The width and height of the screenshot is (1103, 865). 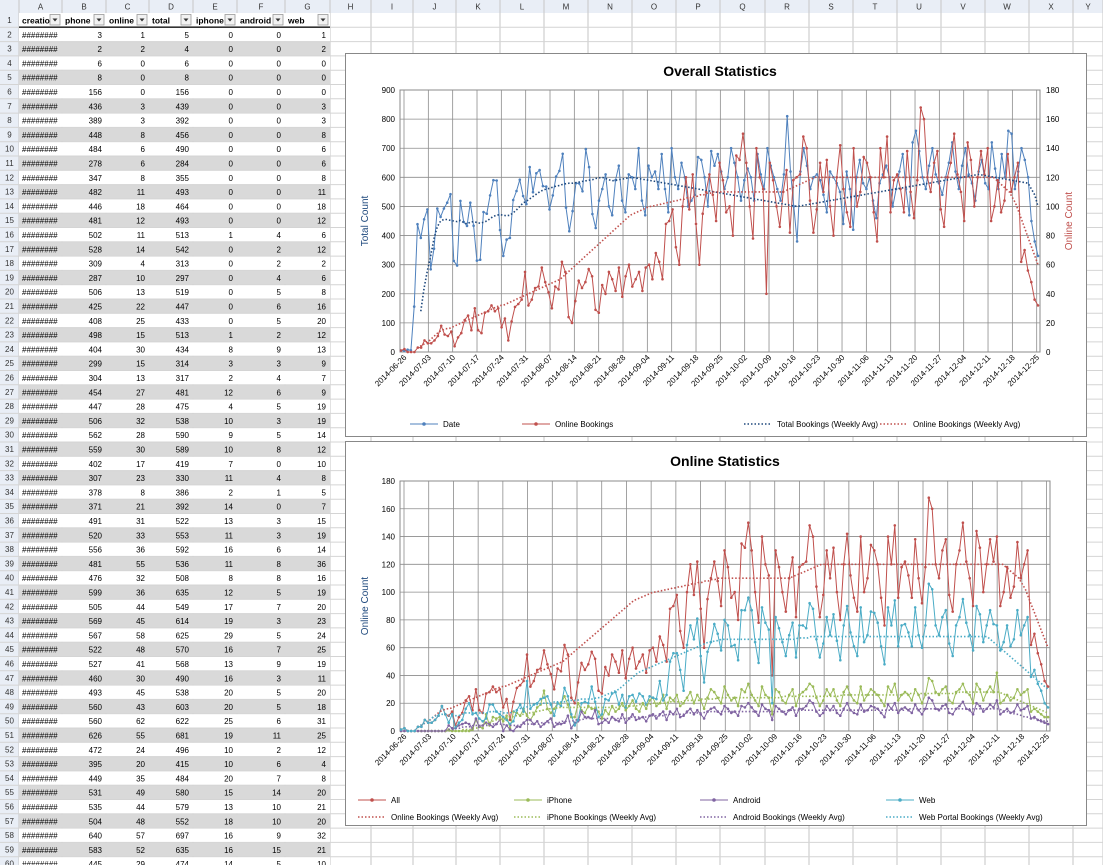 I want to click on table-cell: 506, so click(x=96, y=292).